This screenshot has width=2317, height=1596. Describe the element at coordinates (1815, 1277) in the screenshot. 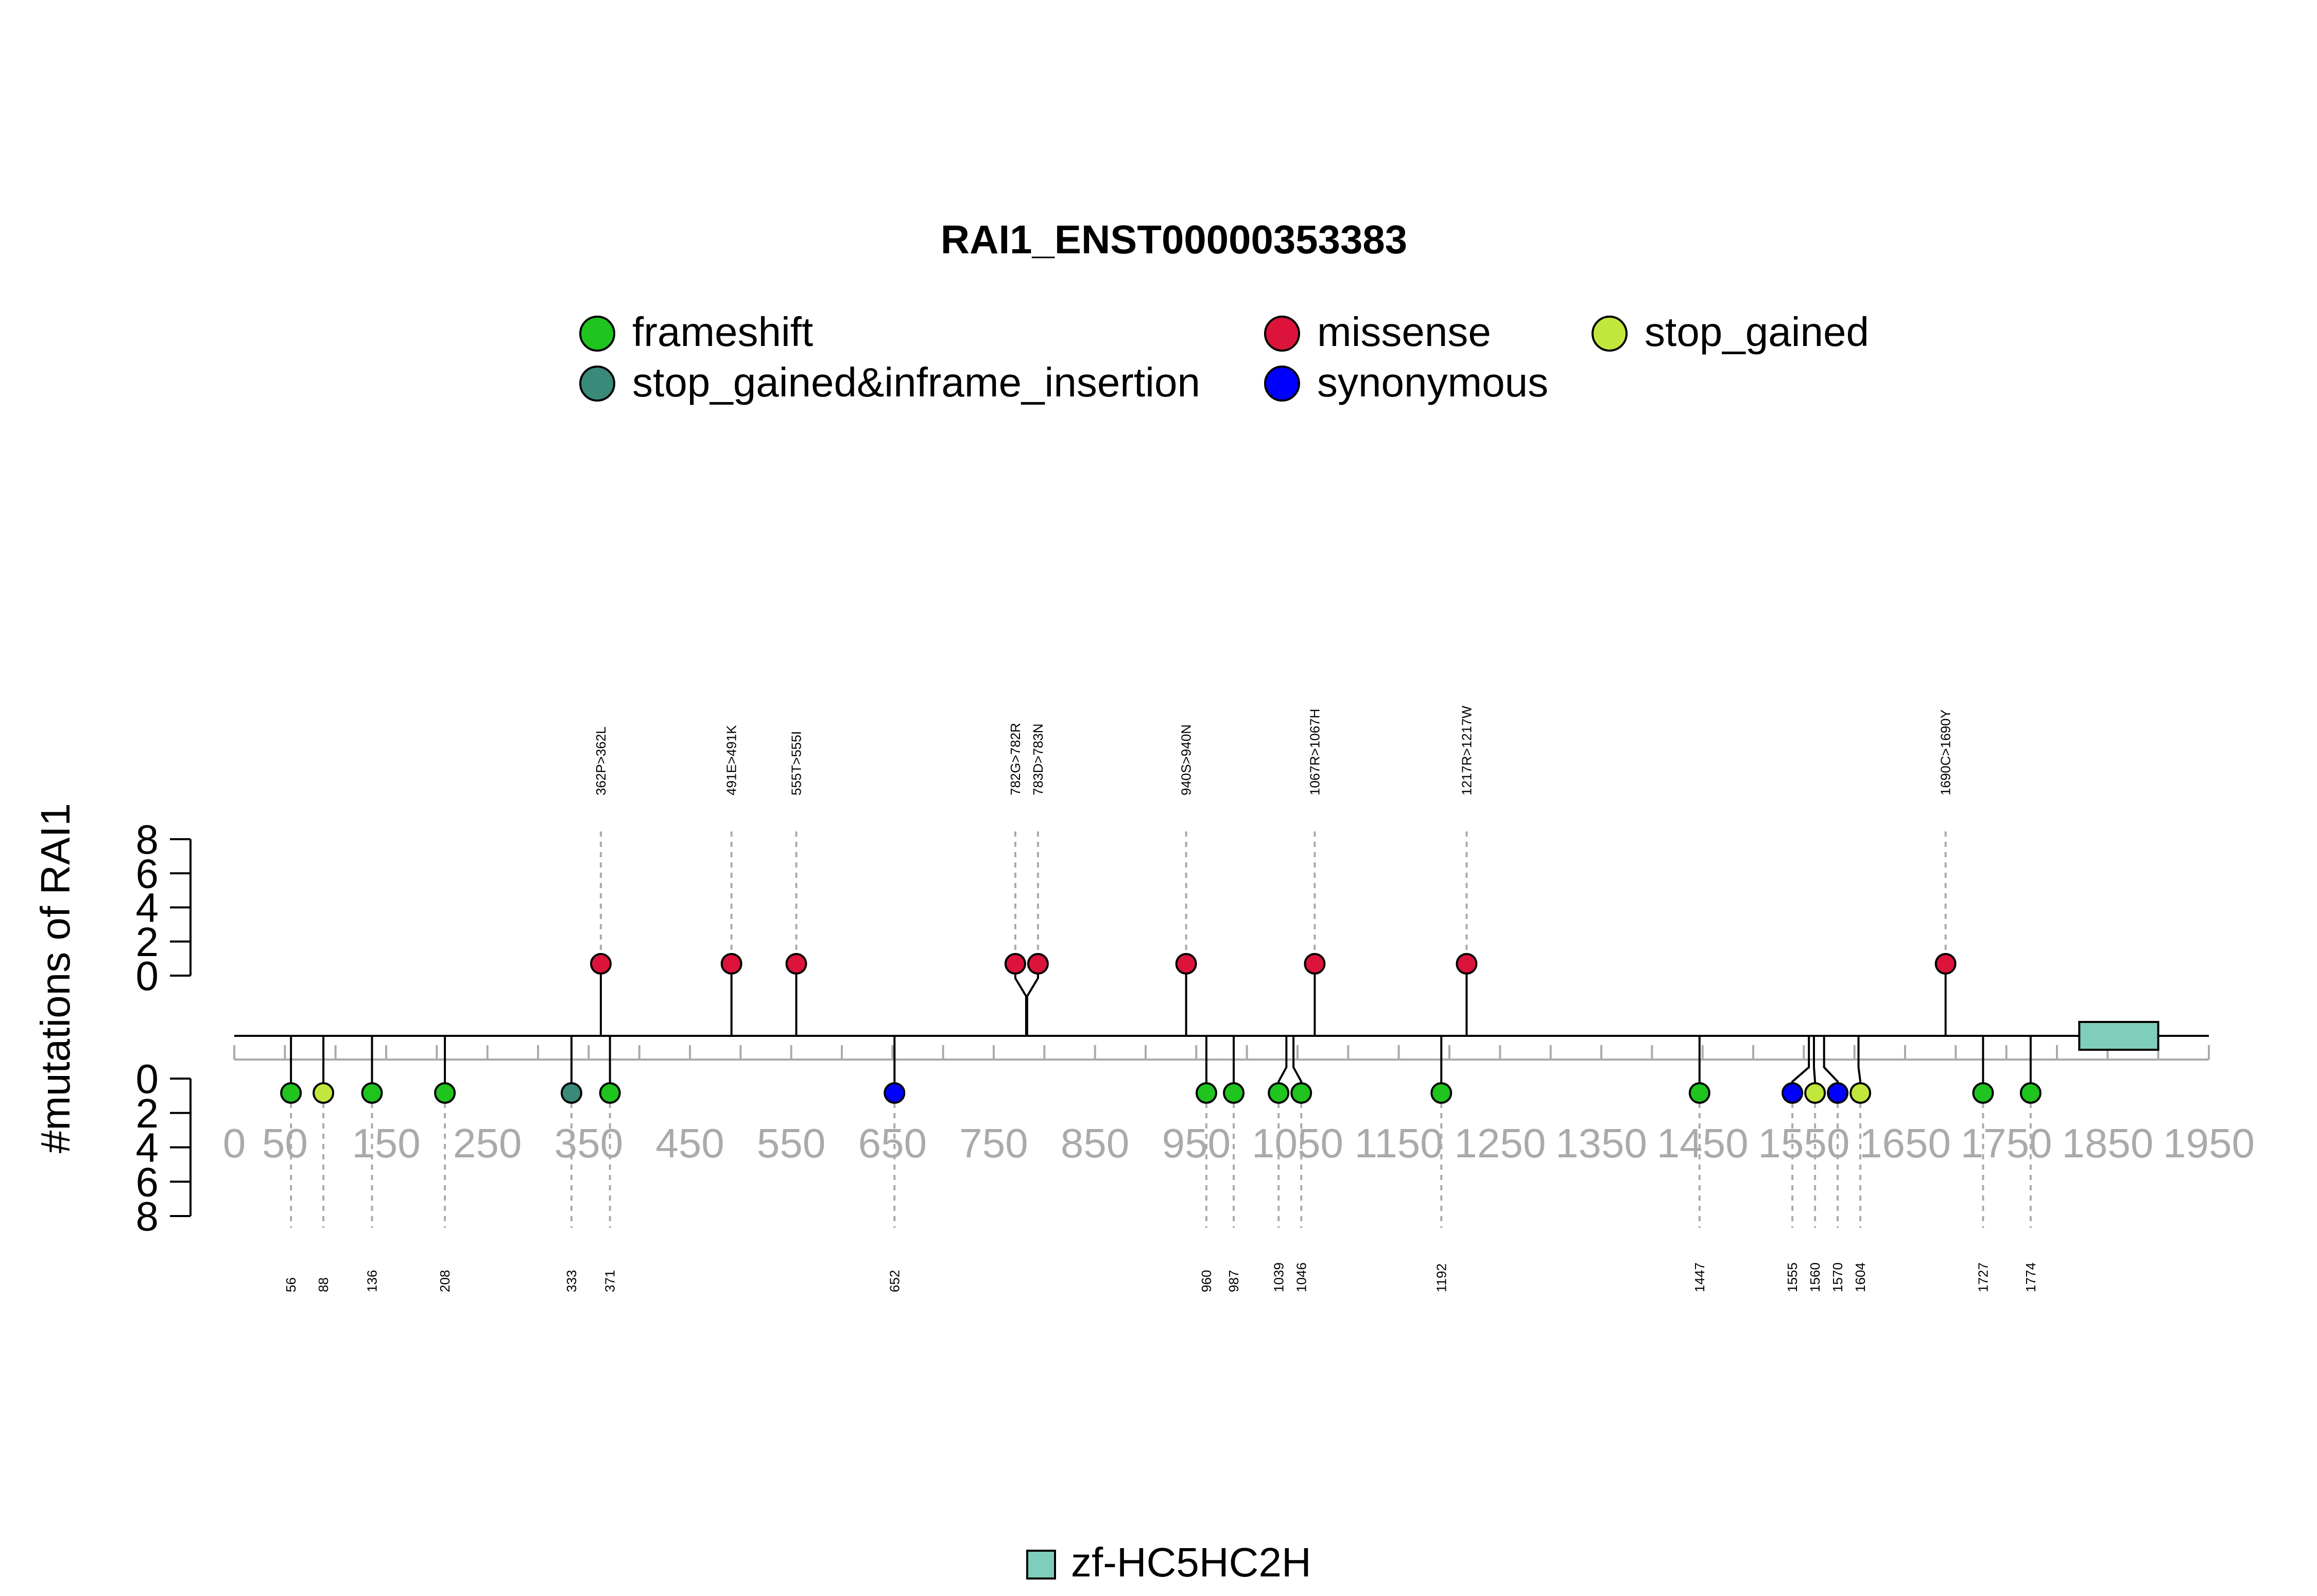

I see `position-label-1560: 1560` at that location.